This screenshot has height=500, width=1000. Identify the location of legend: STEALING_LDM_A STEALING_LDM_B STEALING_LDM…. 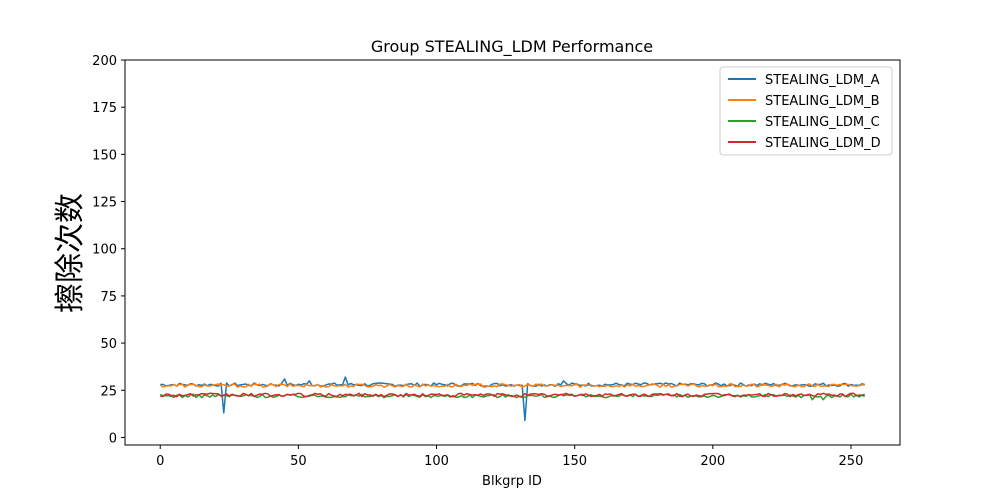
(806, 111).